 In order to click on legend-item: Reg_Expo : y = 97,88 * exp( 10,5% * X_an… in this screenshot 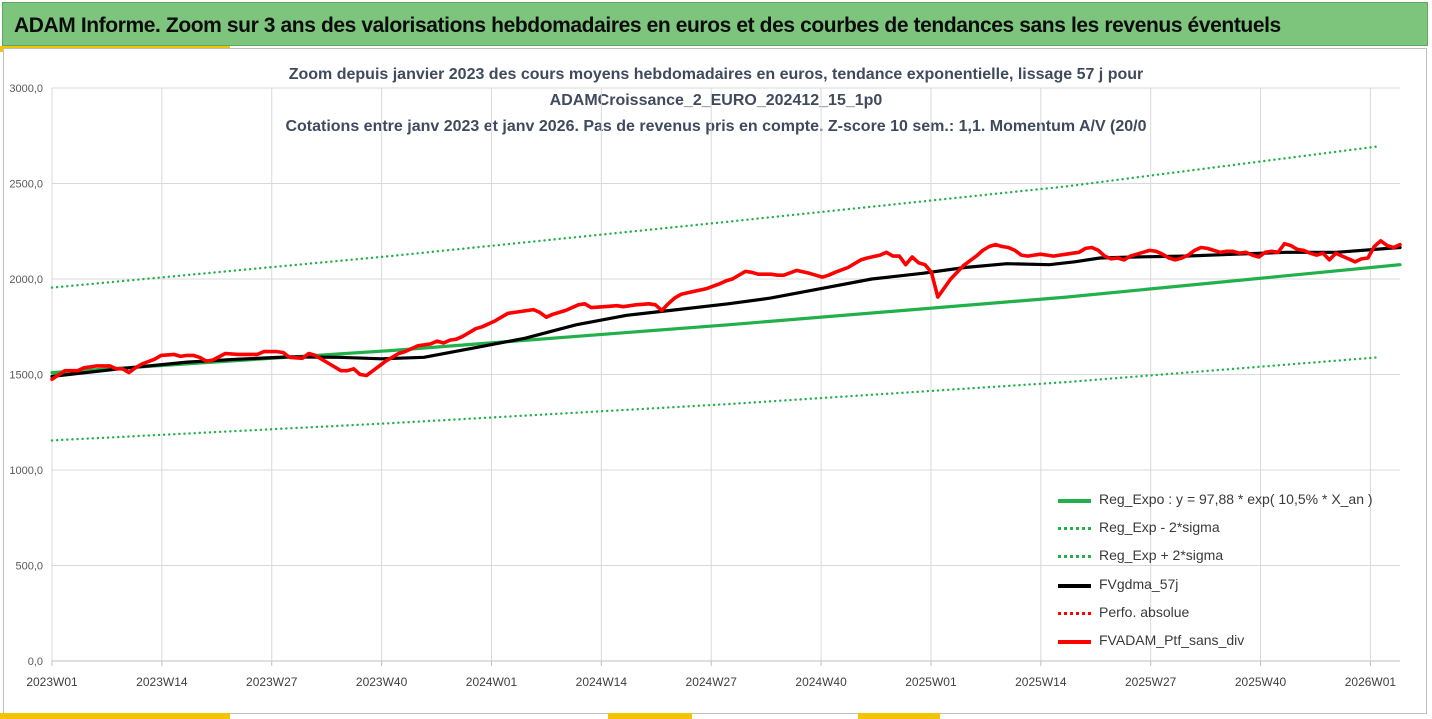, I will do `click(1238, 502)`.